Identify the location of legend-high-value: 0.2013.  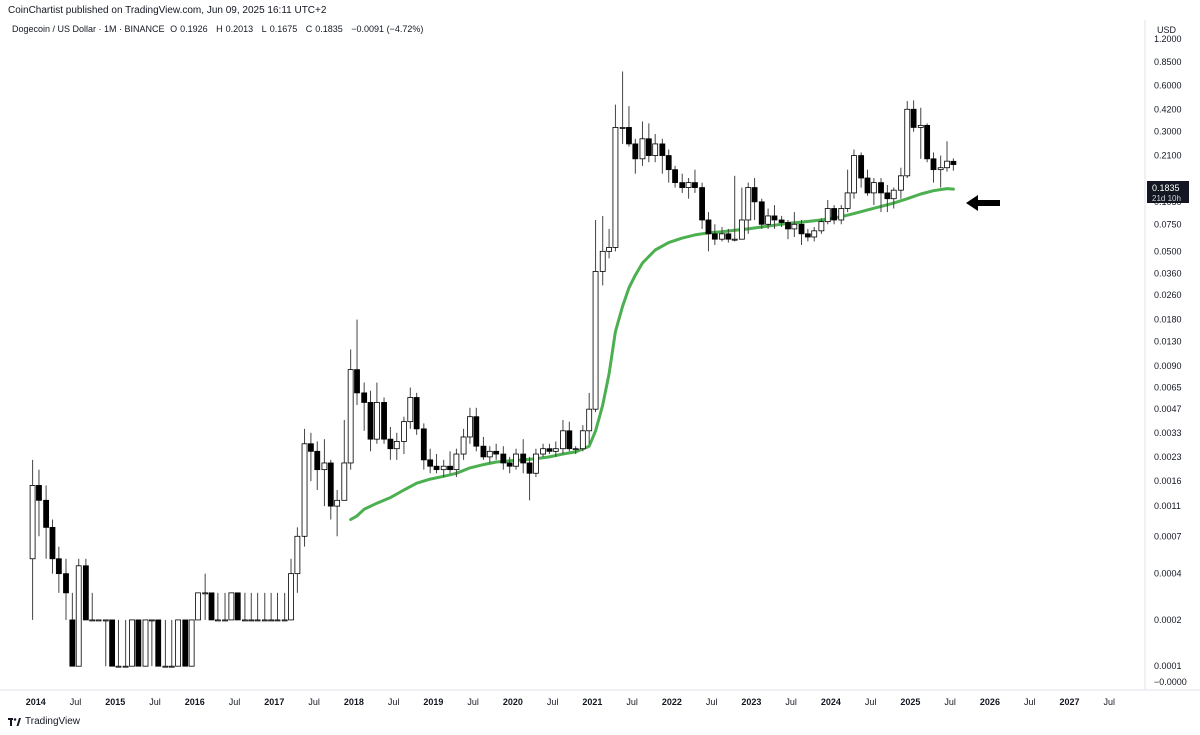
(239, 29).